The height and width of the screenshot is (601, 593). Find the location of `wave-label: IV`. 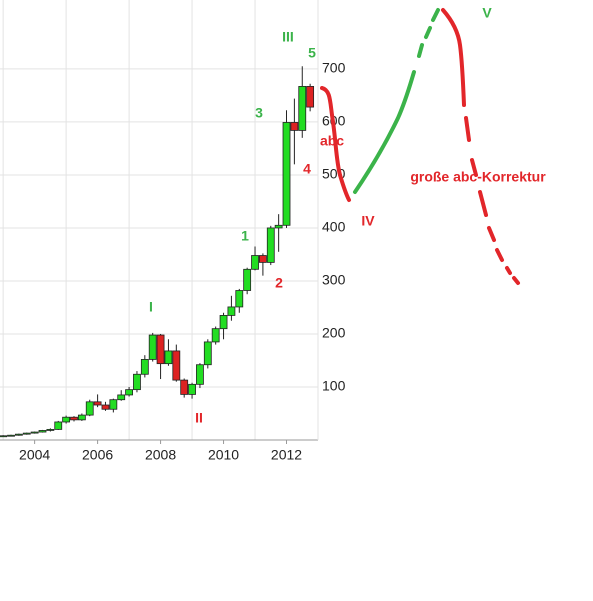

wave-label: IV is located at coordinates (368, 221).